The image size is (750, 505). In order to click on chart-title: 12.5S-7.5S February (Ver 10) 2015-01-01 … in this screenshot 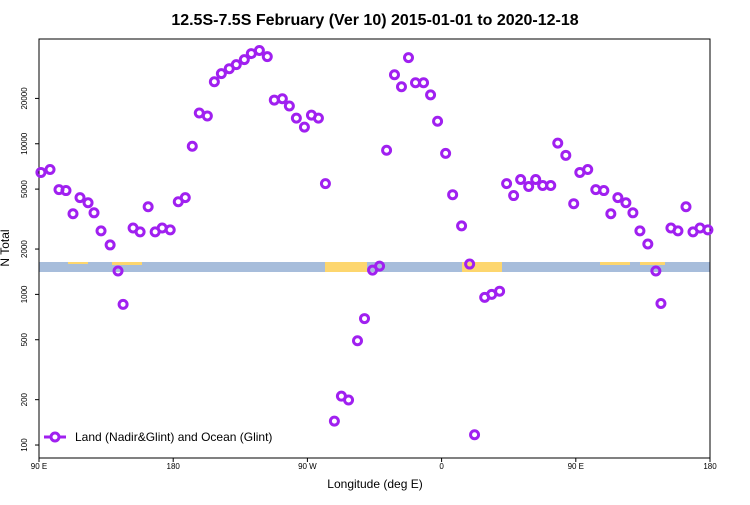, I will do `click(374, 20)`.